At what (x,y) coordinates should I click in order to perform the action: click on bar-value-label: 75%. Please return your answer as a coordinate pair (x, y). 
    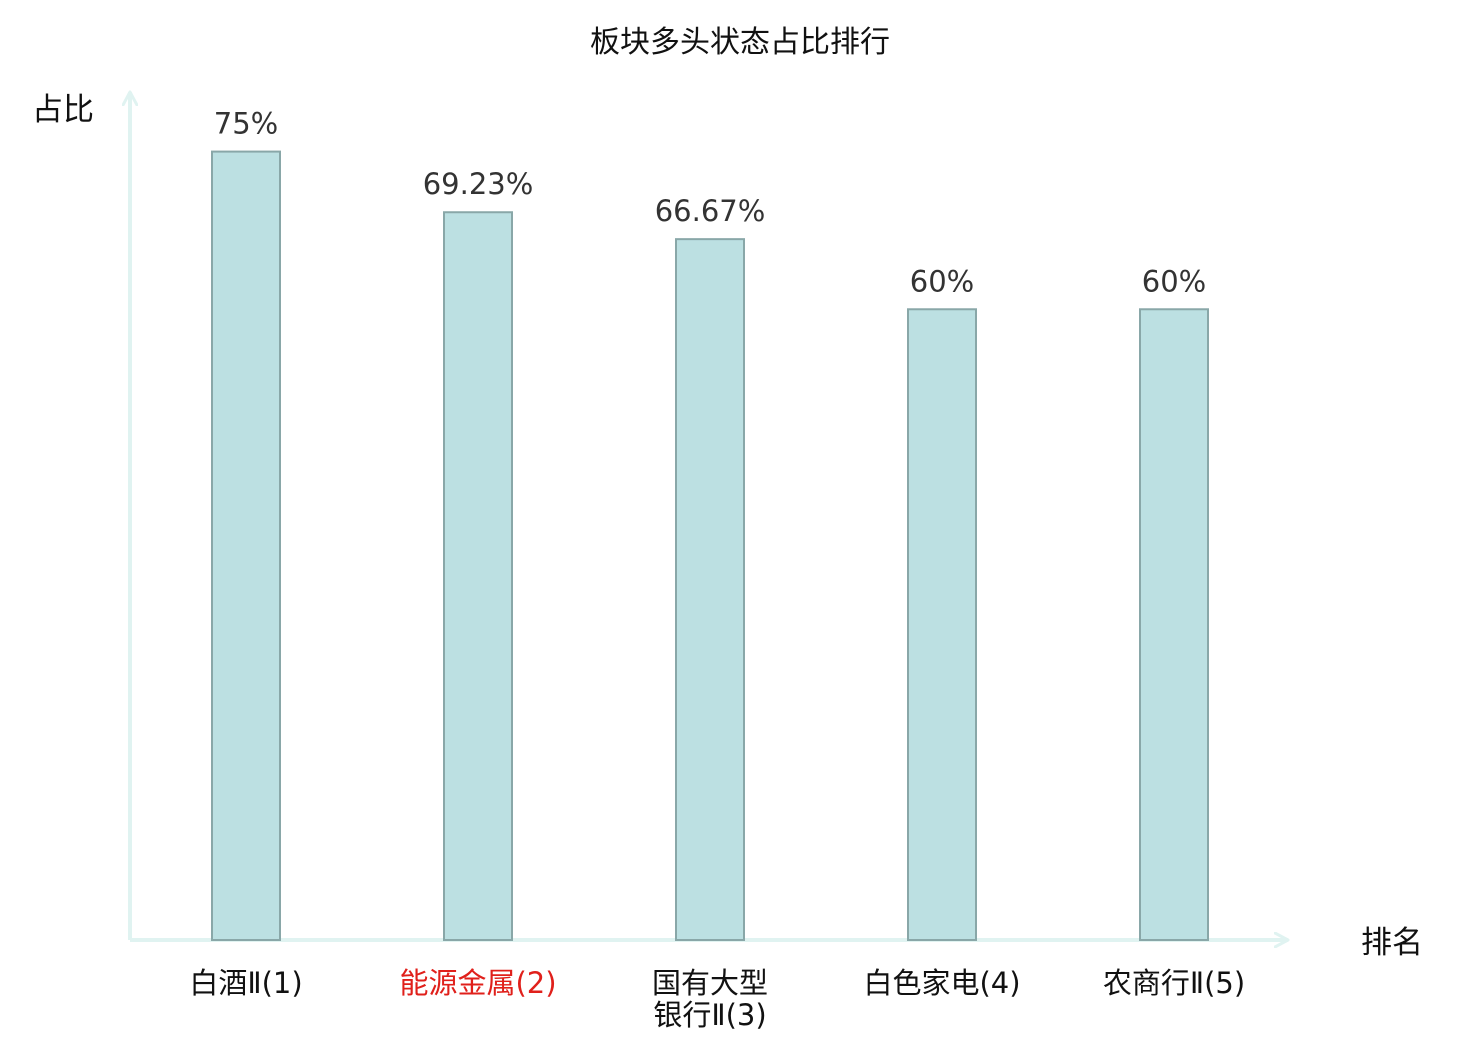
    Looking at the image, I should click on (246, 124).